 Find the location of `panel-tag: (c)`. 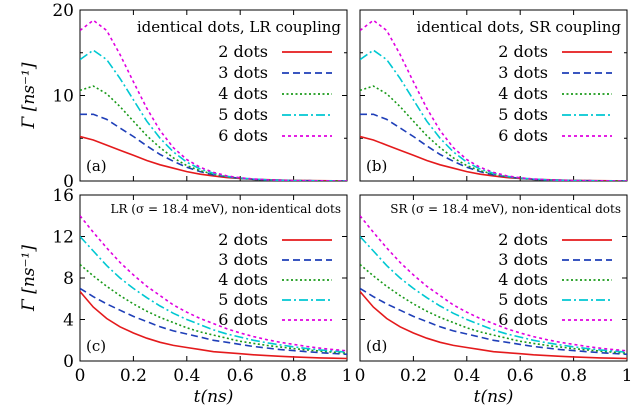

panel-tag: (c) is located at coordinates (96, 346).